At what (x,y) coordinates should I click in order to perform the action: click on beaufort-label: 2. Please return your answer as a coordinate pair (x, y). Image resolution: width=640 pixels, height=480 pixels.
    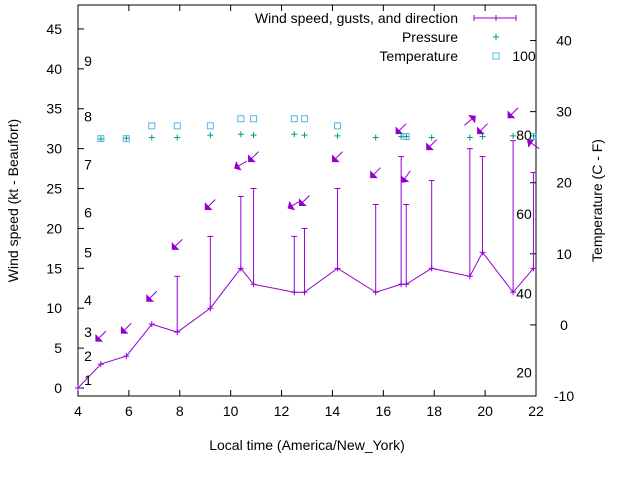
    Looking at the image, I should click on (88, 356).